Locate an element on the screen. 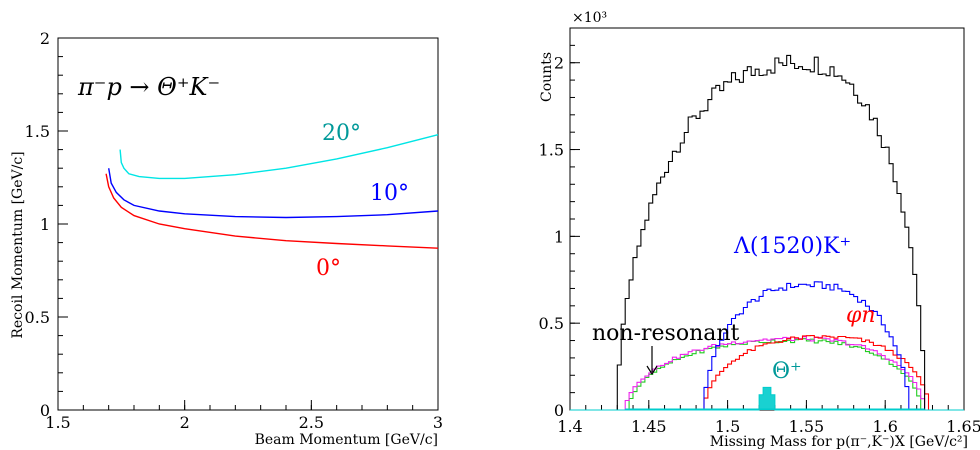 The height and width of the screenshot is (450, 980). left-annotation-0deg: 0° is located at coordinates (328, 268).